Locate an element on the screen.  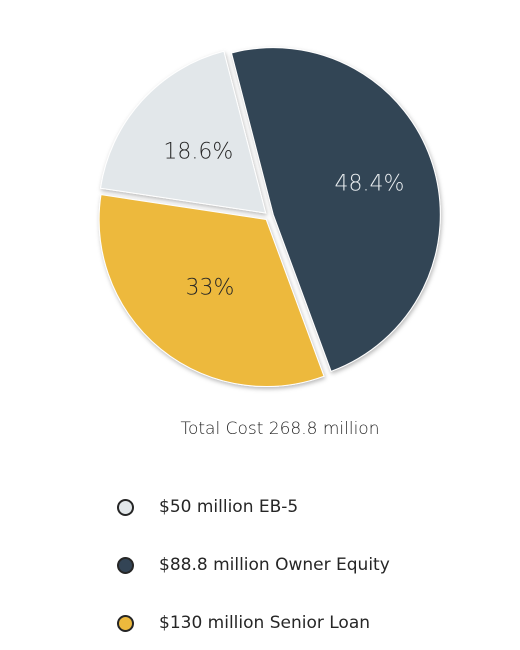
slice-label-senior-loan: 33% is located at coordinates (210, 288).